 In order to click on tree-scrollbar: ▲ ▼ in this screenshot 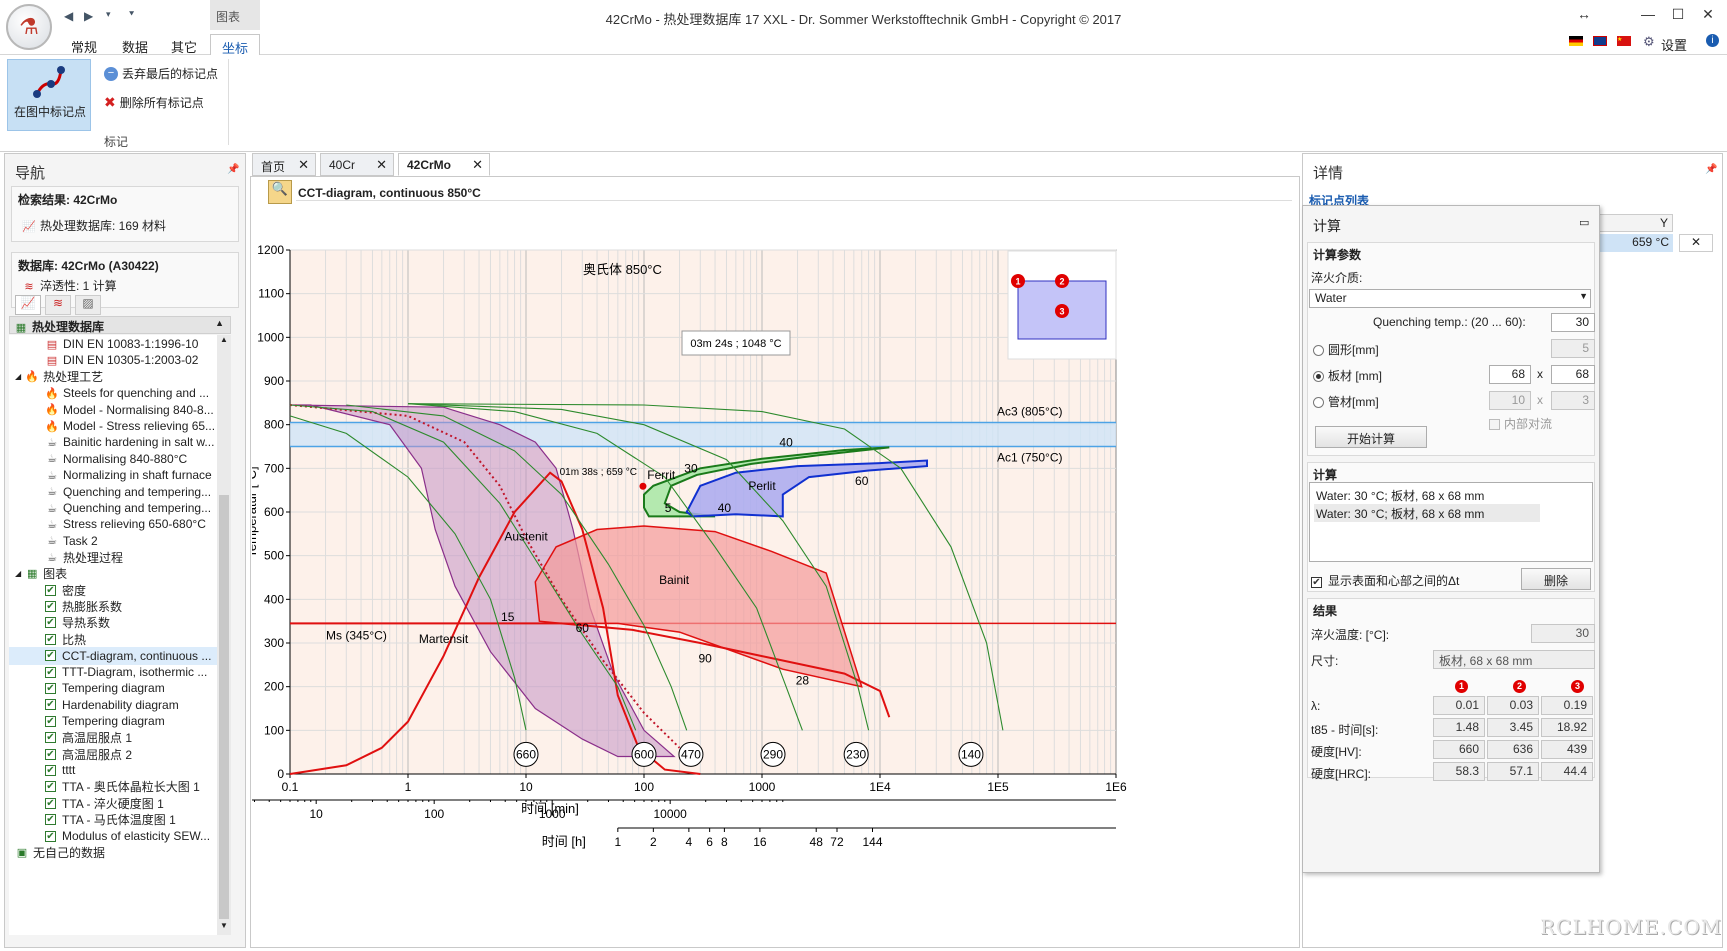, I will do `click(224, 635)`.